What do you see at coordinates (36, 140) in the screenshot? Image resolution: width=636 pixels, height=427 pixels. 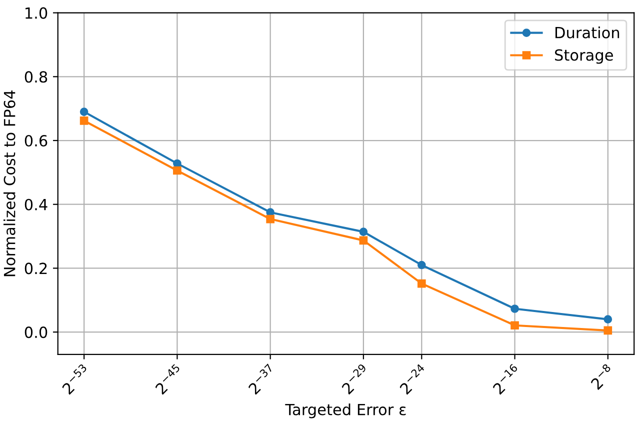 I see `y-tick-label: 0.6` at bounding box center [36, 140].